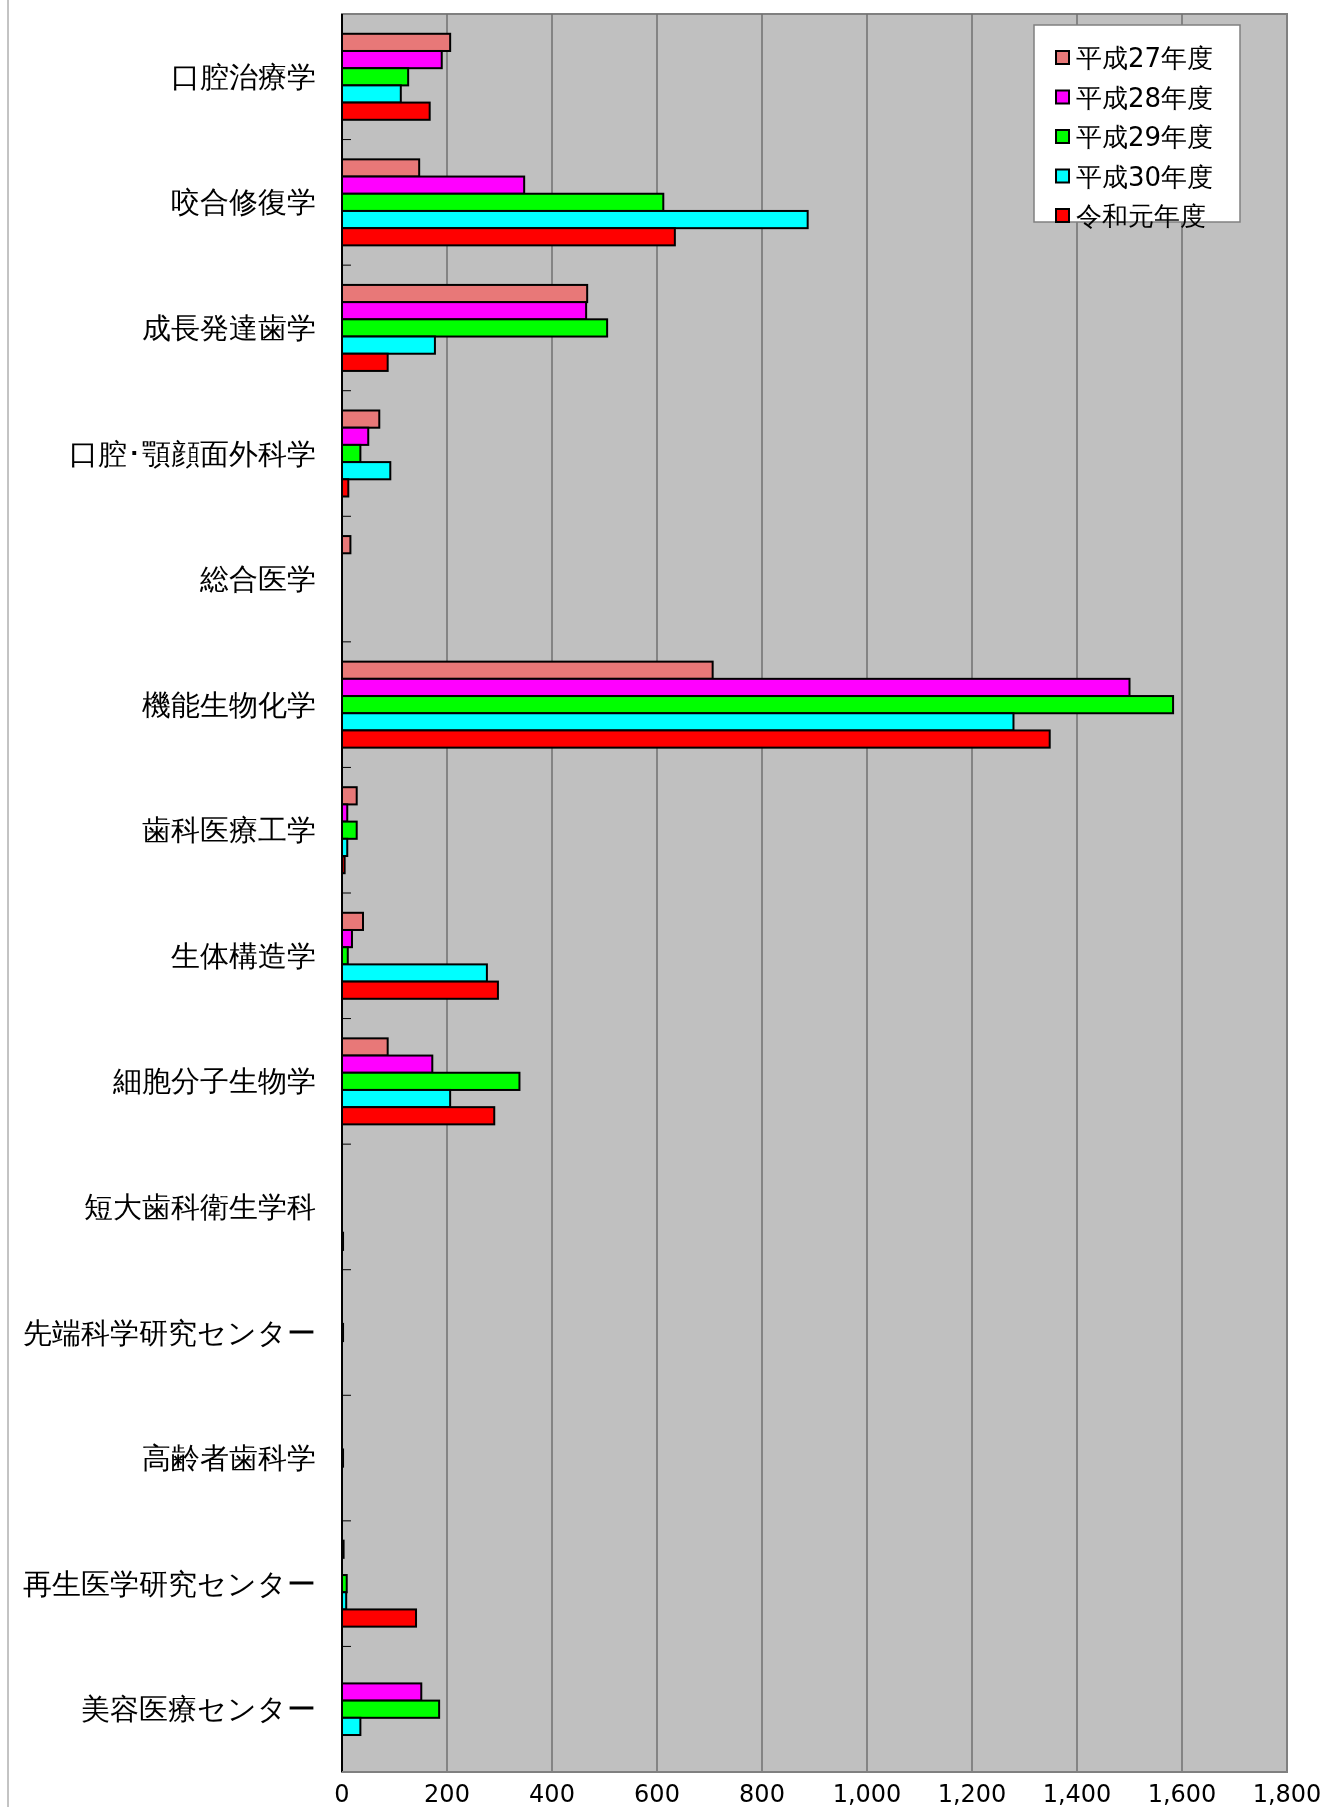 The width and height of the screenshot is (1324, 1807). Describe the element at coordinates (192, 453) in the screenshot. I see `y-tick-label: 口腔･顎顔面外科学` at that location.